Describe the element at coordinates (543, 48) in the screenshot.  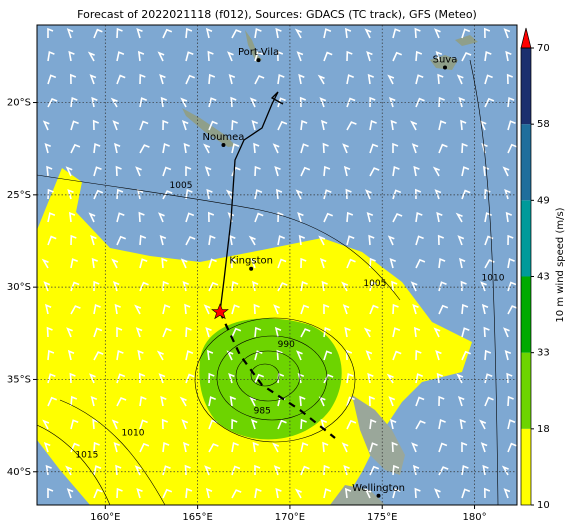
I see `colorbar-tick-label: 70` at that location.